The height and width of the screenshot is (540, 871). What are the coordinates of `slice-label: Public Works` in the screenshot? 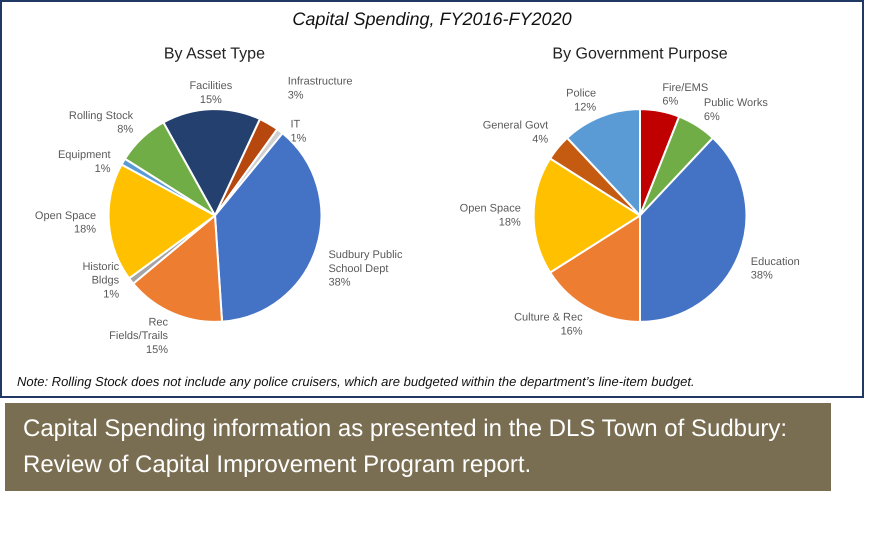 It's located at (736, 102).